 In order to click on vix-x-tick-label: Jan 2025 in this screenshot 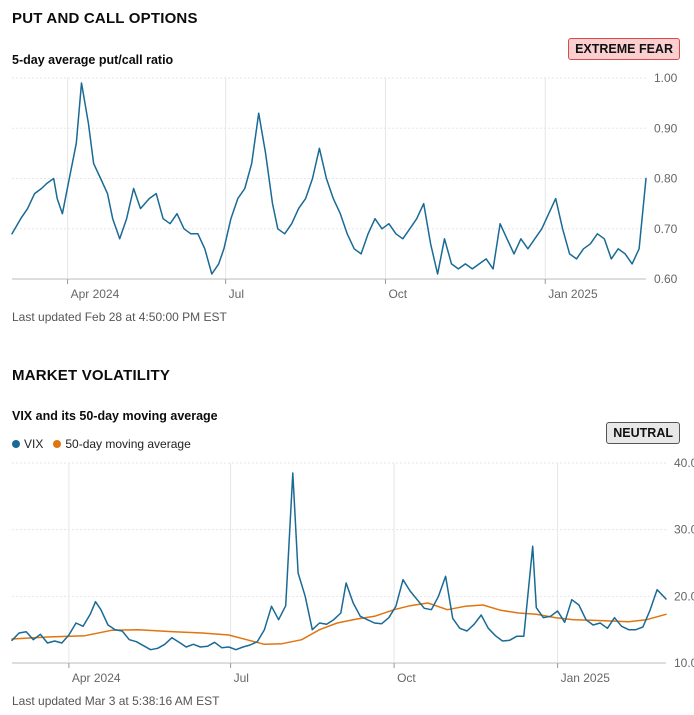, I will do `click(586, 678)`.